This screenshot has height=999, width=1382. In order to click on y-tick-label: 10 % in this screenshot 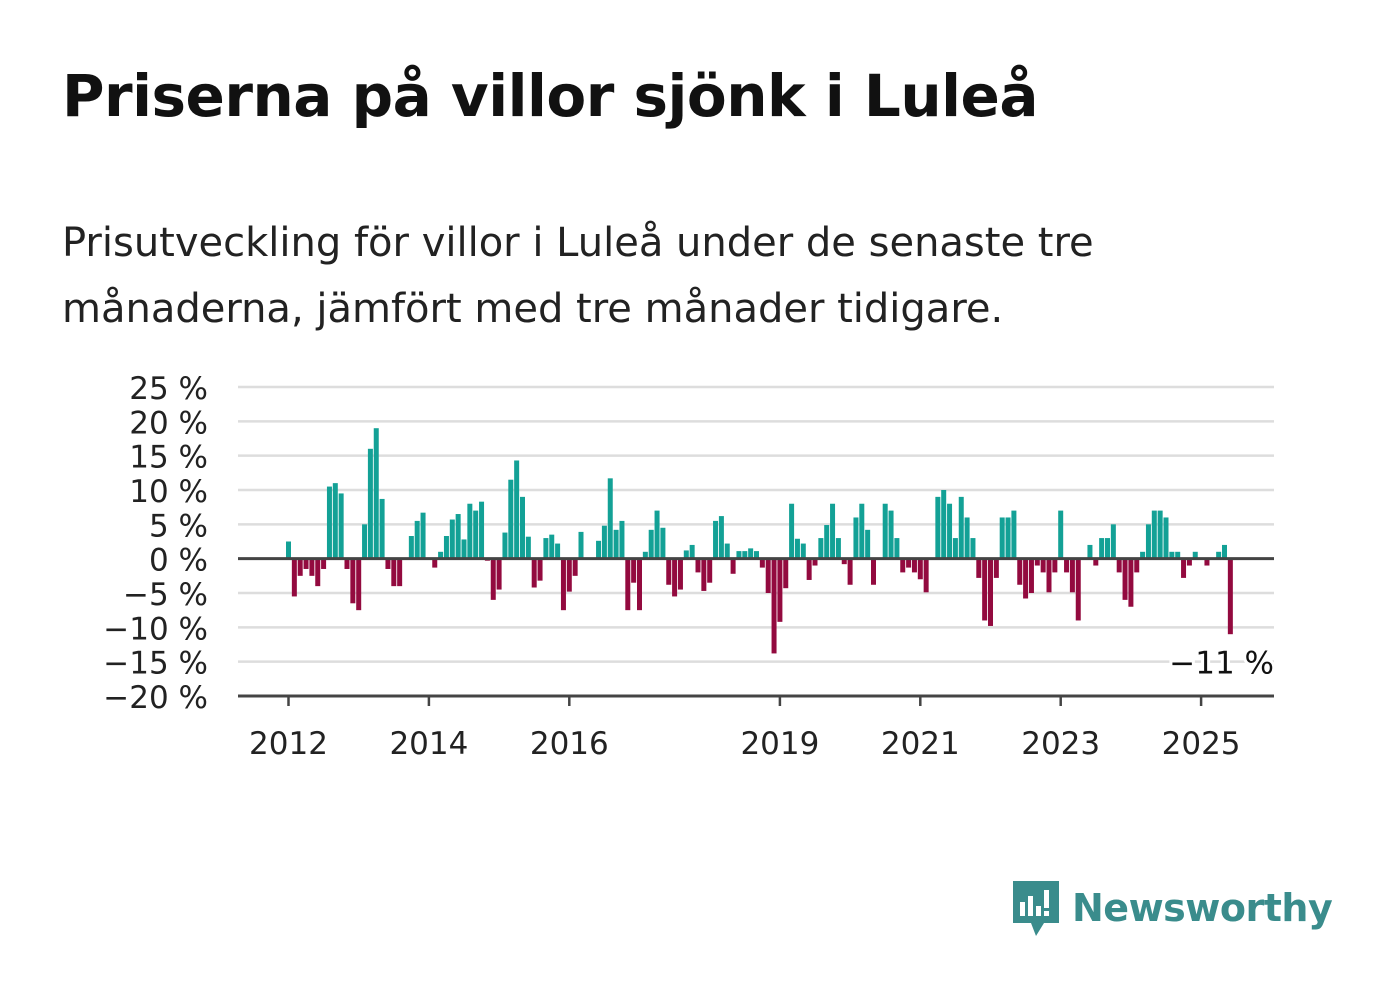, I will do `click(168, 492)`.